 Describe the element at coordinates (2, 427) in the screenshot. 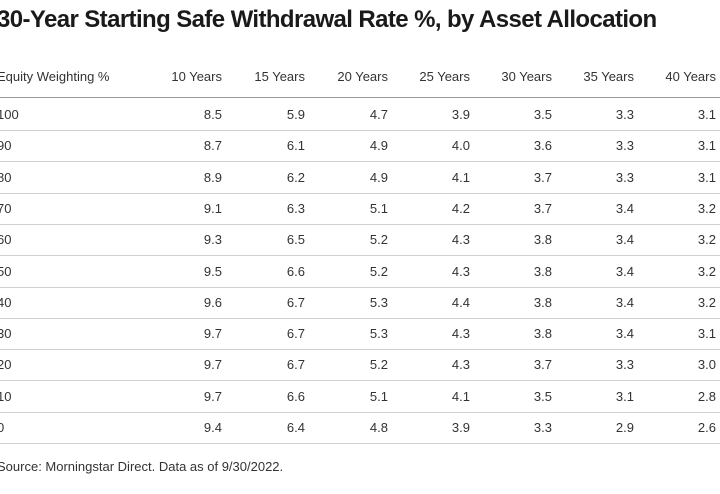

I see `row-label: 0` at that location.